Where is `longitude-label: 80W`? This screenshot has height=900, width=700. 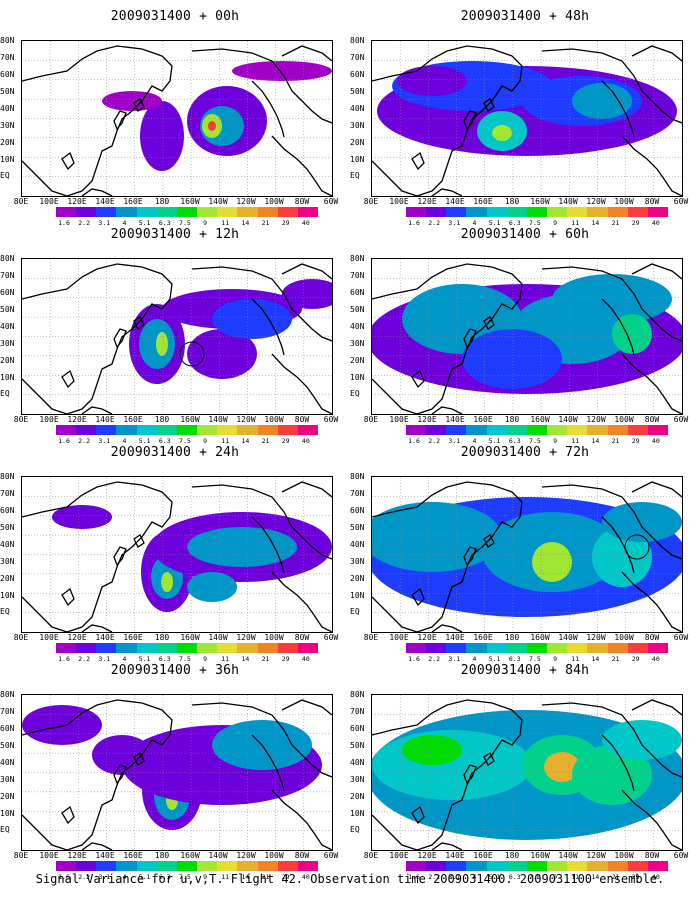
longitude-label: 80W is located at coordinates (652, 855).